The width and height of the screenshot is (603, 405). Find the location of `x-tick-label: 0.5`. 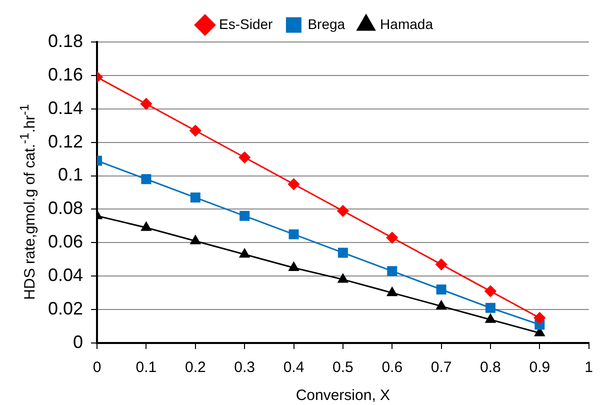

x-tick-label: 0.5 is located at coordinates (343, 367).